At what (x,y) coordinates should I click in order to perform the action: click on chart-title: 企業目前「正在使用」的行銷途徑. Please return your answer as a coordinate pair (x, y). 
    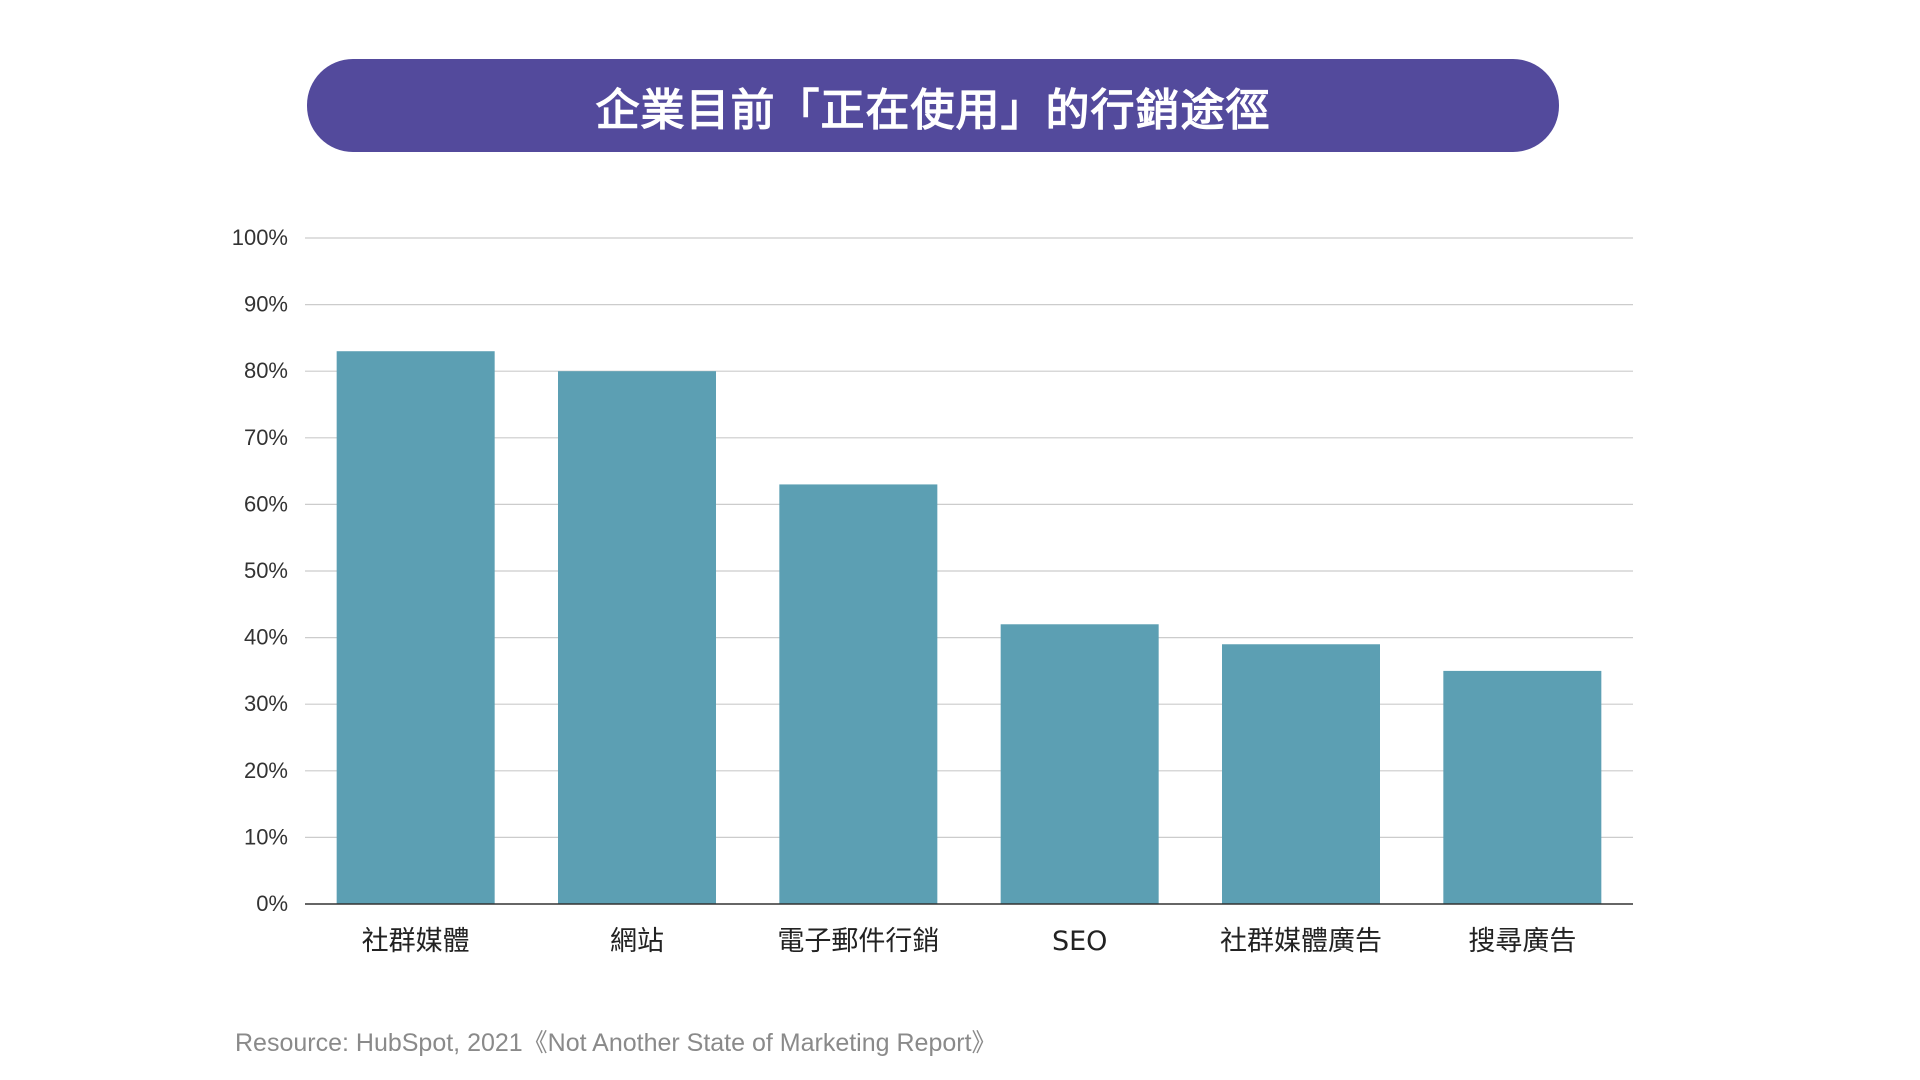
    Looking at the image, I should click on (933, 110).